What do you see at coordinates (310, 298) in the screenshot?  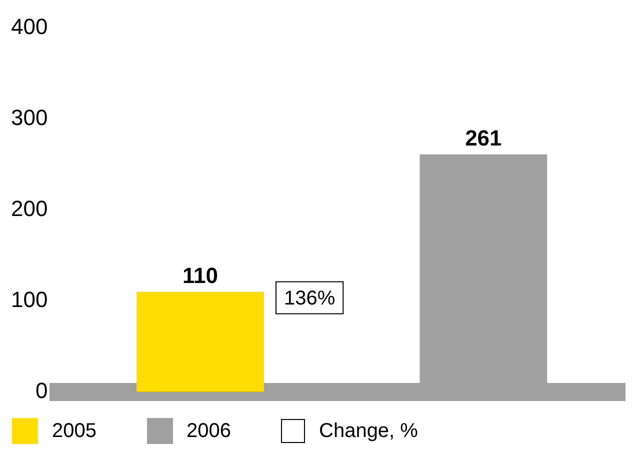 I see `annotation: 136%` at bounding box center [310, 298].